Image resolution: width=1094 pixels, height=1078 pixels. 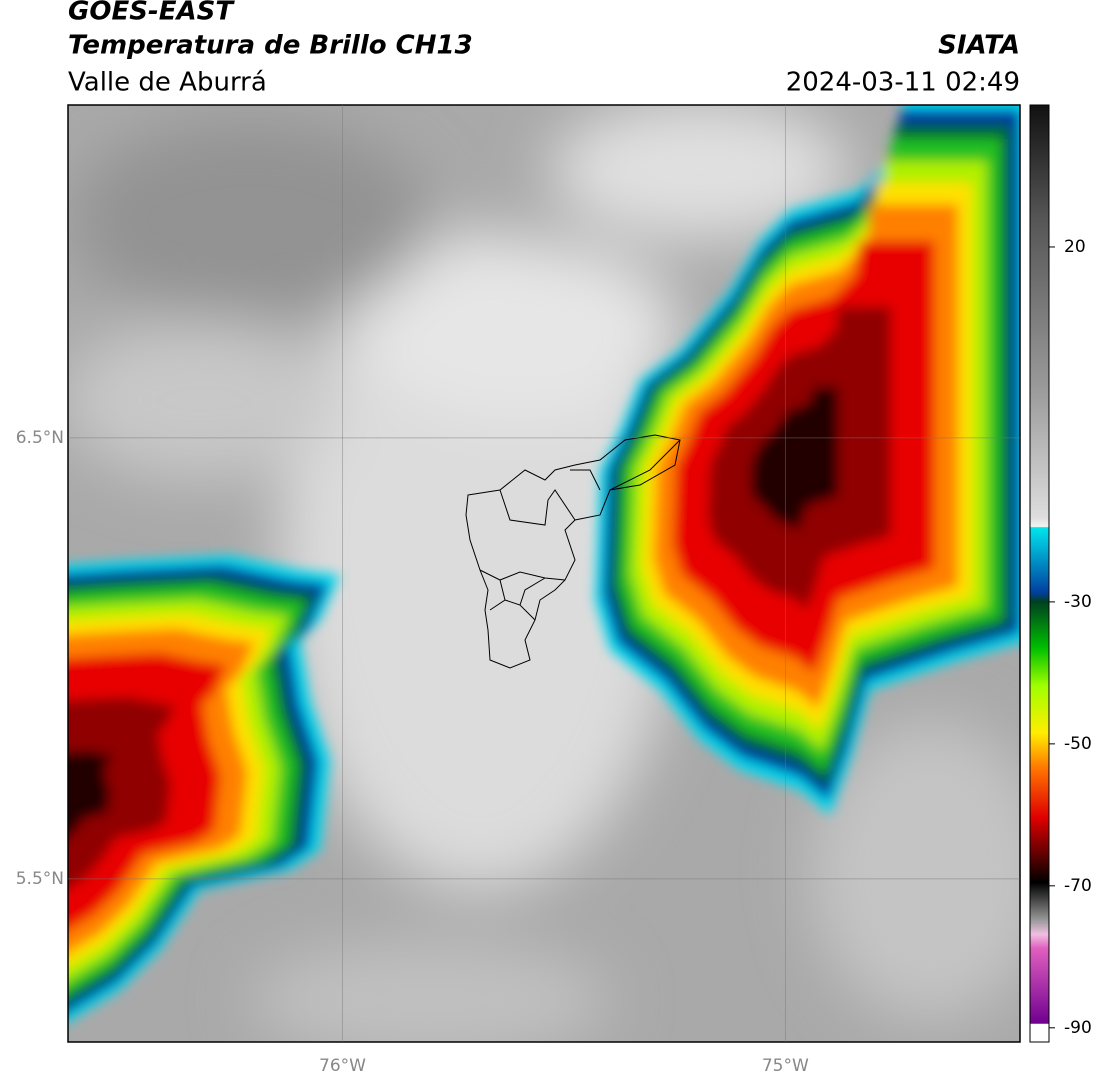 What do you see at coordinates (979, 46) in the screenshot?
I see `source: SIATA` at bounding box center [979, 46].